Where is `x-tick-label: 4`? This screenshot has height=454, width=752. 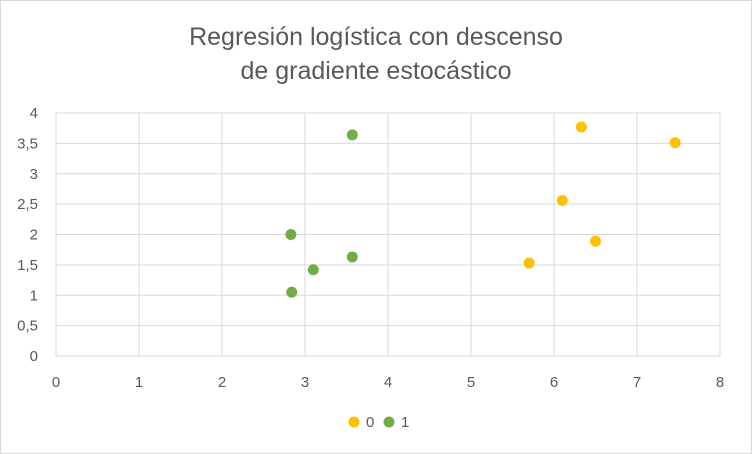
x-tick-label: 4 is located at coordinates (388, 382).